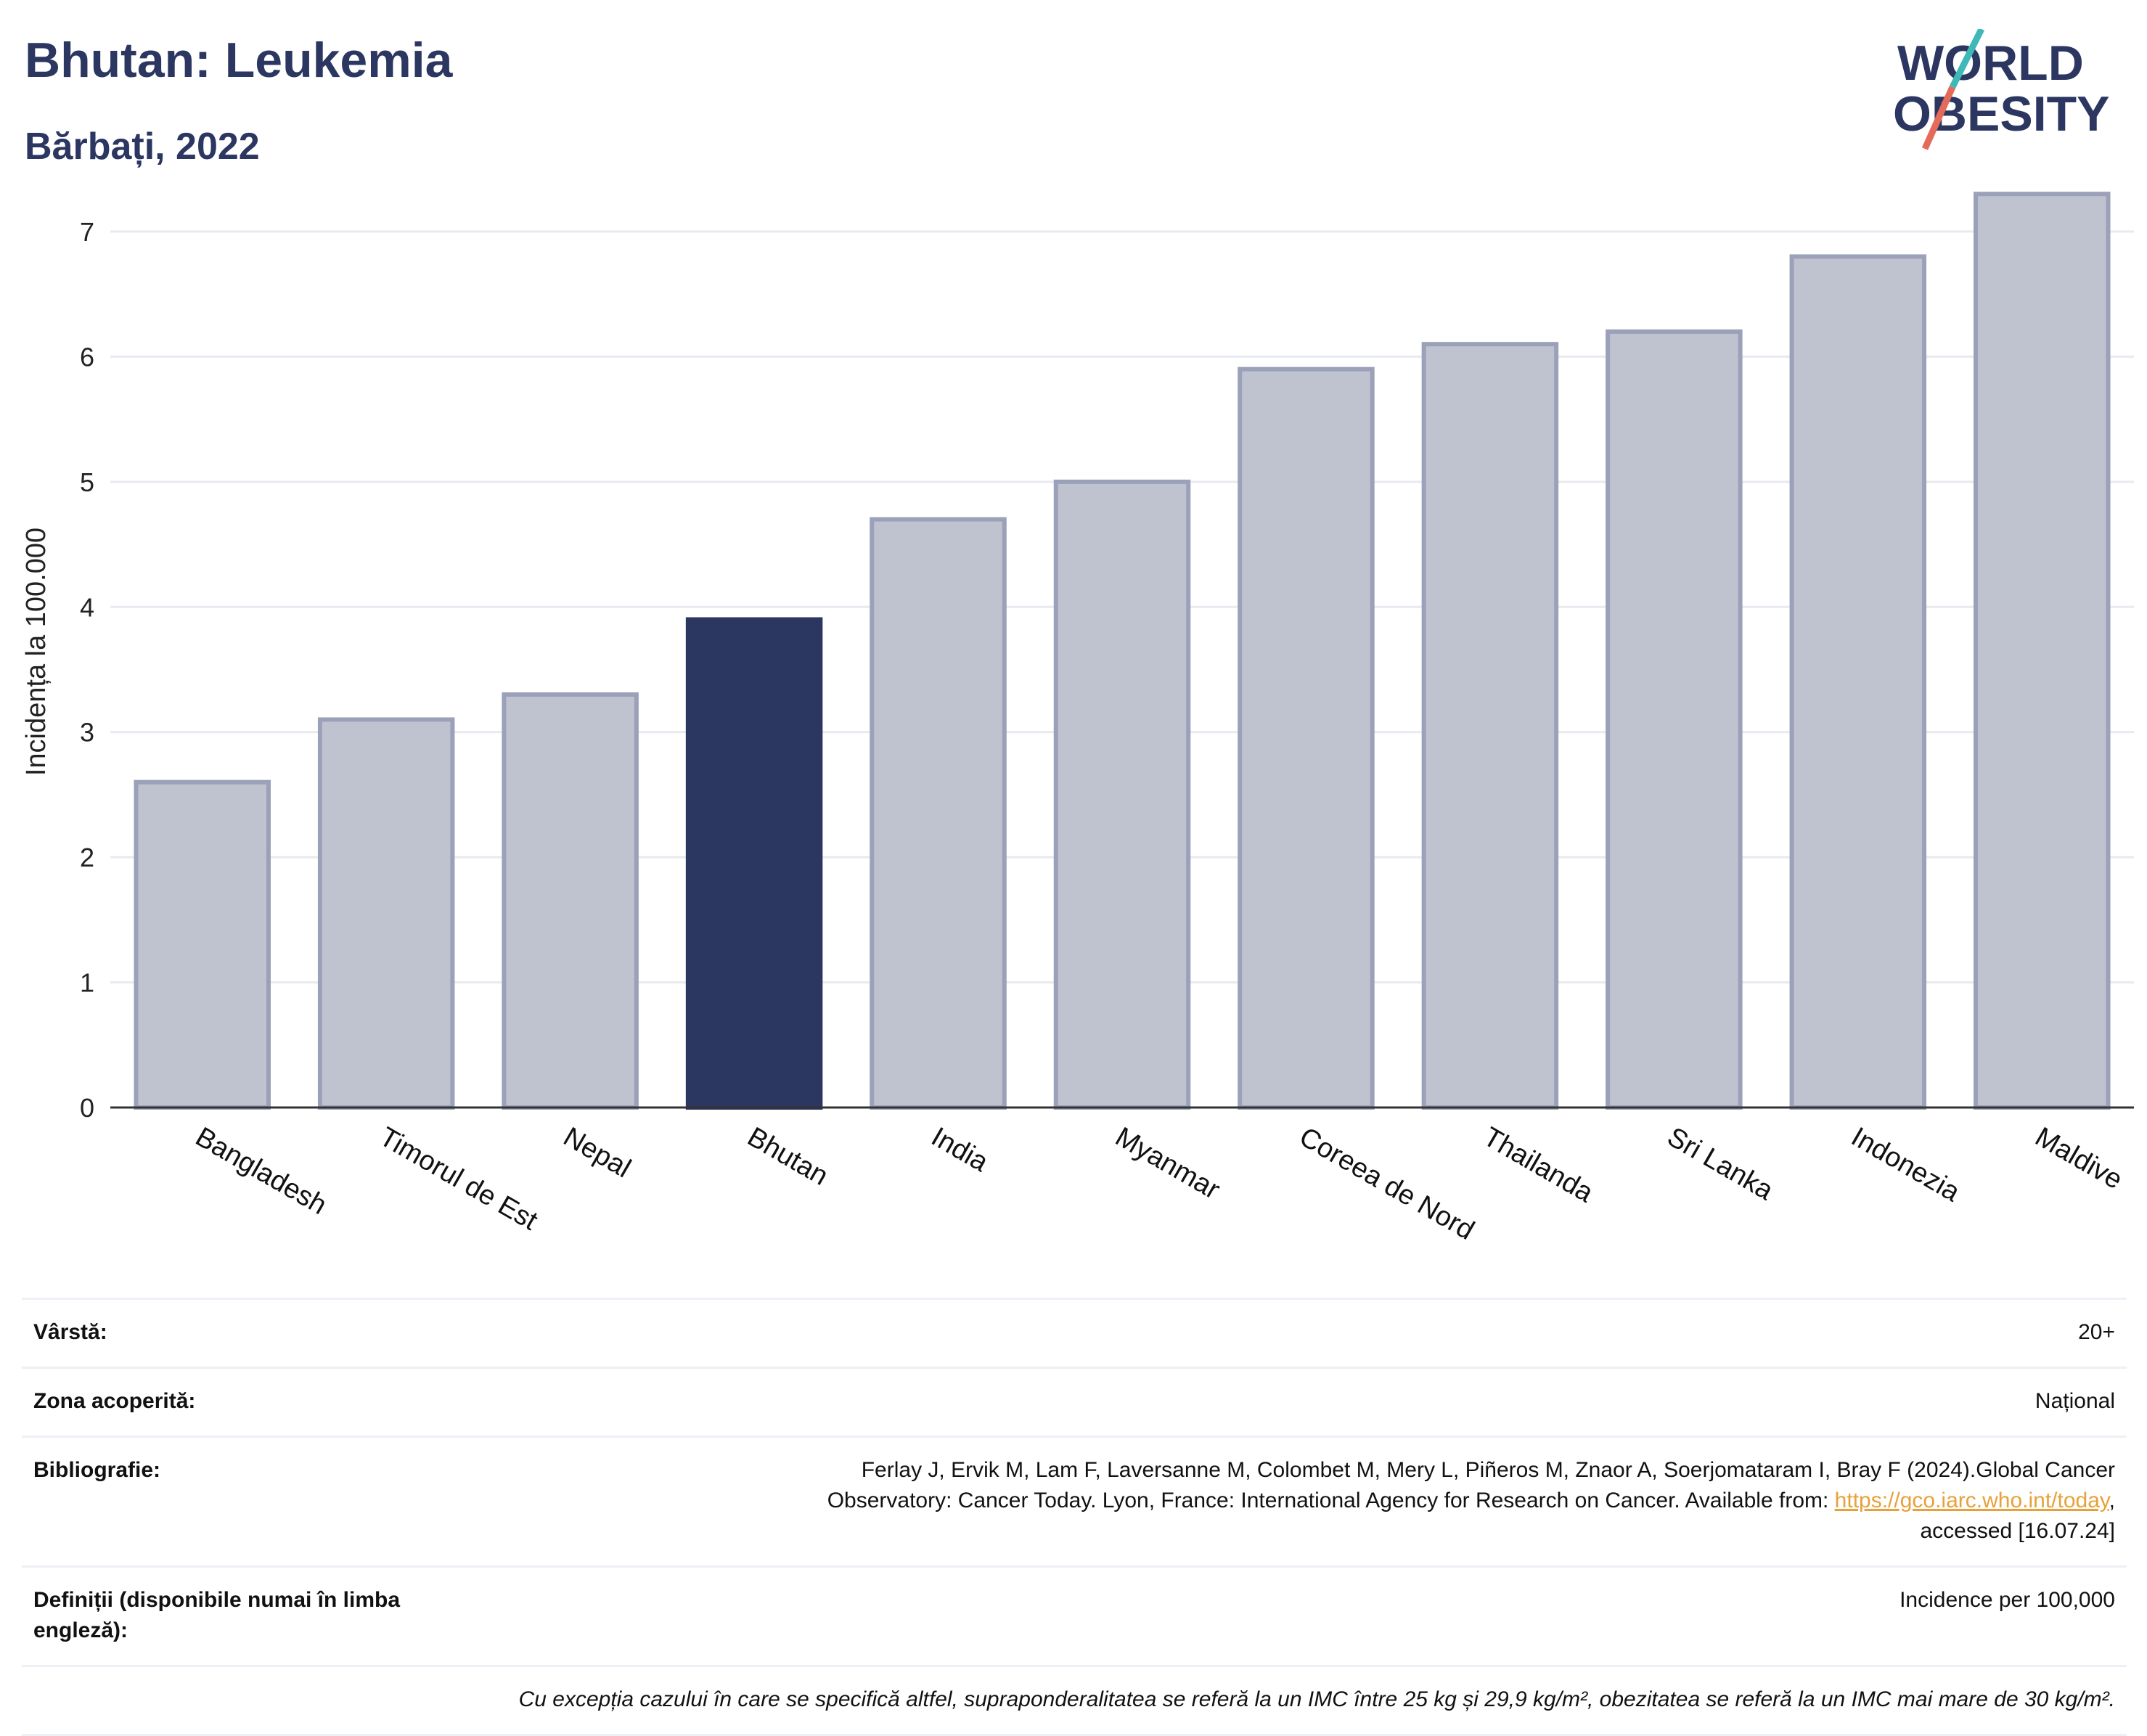 This screenshot has height=1736, width=2147. Describe the element at coordinates (1122, 794) in the screenshot. I see `bar-myanmar` at that location.